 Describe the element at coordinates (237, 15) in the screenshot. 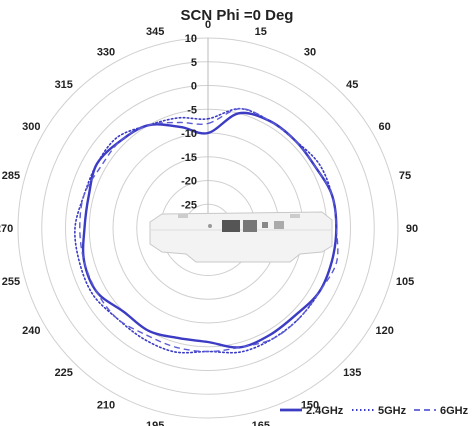

I see `chart-title: SCN Phi =0 Deg` at that location.